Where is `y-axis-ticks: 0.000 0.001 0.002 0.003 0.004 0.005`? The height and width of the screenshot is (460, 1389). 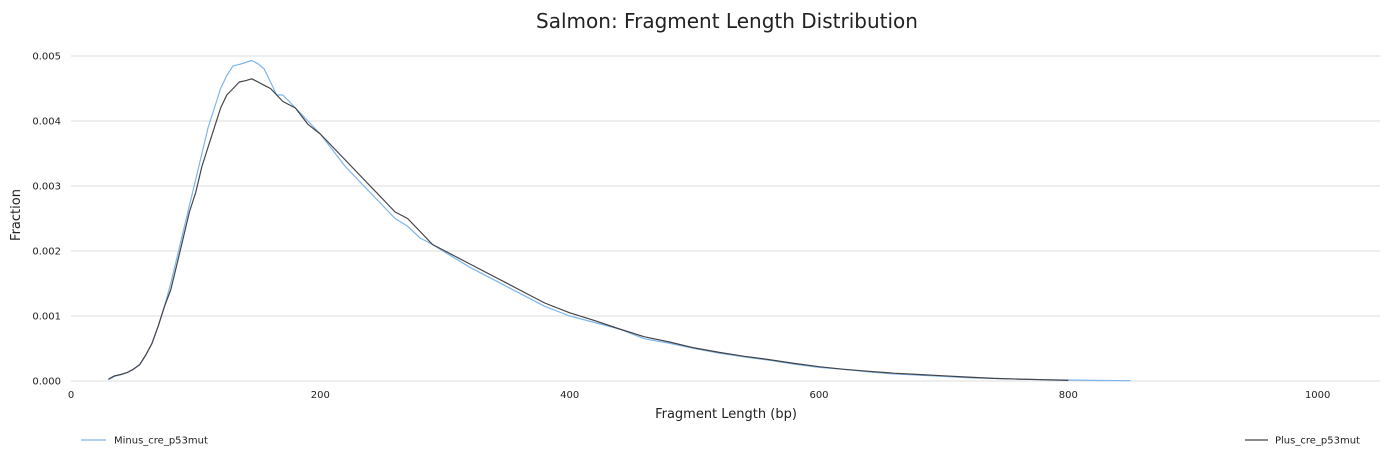
y-axis-ticks: 0.000 0.001 0.002 0.003 0.004 0.005 is located at coordinates (46, 220).